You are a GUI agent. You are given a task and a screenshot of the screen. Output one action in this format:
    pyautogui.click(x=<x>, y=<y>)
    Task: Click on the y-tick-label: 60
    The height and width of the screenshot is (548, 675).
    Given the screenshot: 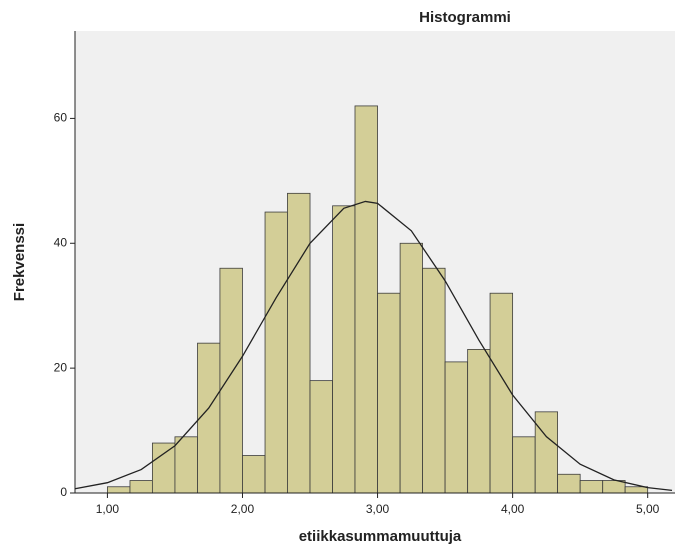 What is the action you would take?
    pyautogui.click(x=61, y=118)
    